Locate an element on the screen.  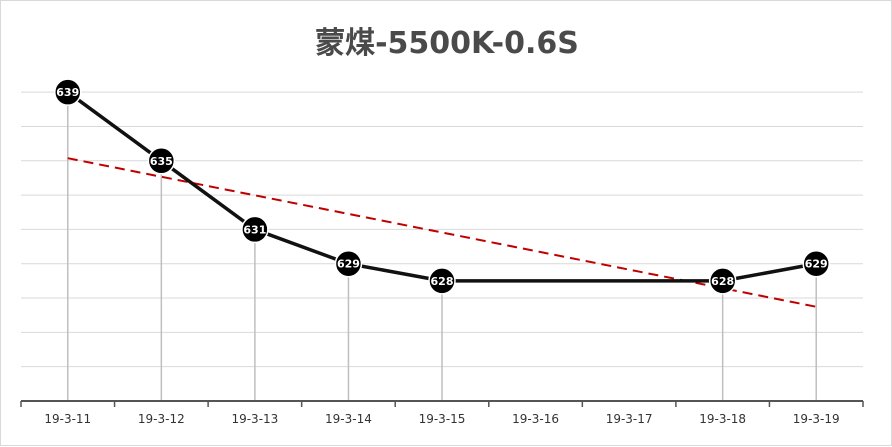
x-tick-label: 19-3-14 is located at coordinates (348, 419).